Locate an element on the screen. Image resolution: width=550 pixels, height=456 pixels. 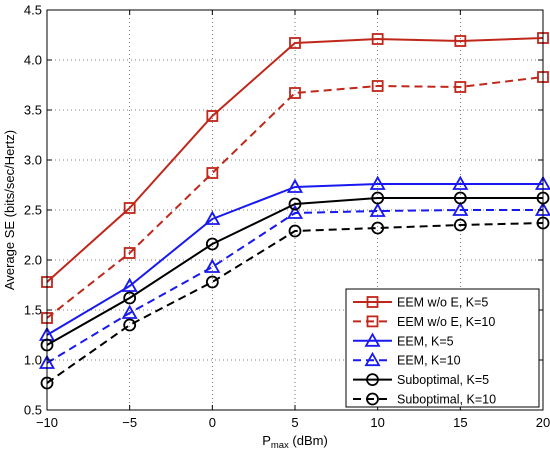
legend-entry: Suboptimal, K=5 is located at coordinates (421, 380).